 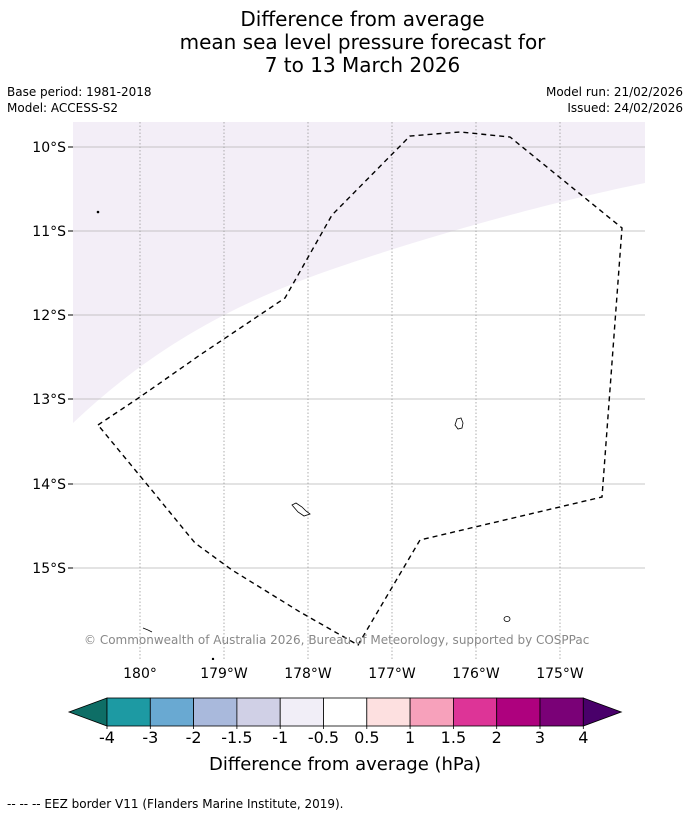 What do you see at coordinates (614, 92) in the screenshot?
I see `model-run: Model run: 21/02/2026` at bounding box center [614, 92].